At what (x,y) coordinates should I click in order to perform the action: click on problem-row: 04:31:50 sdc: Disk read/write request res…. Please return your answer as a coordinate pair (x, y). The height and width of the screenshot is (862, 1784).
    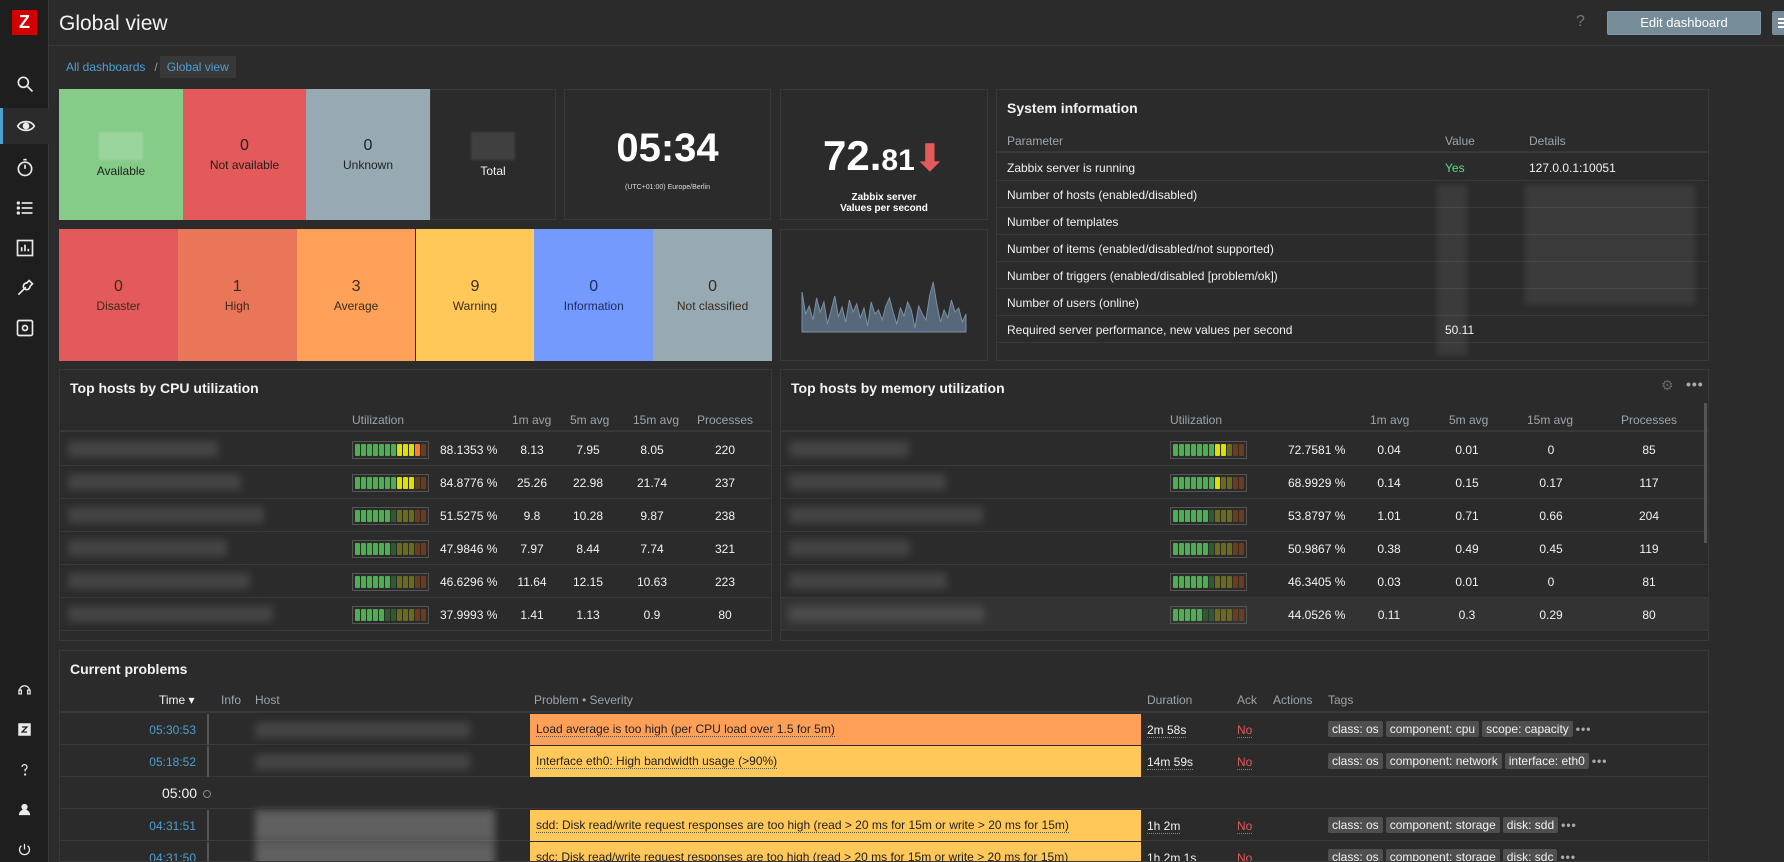
    Looking at the image, I should click on (884, 852).